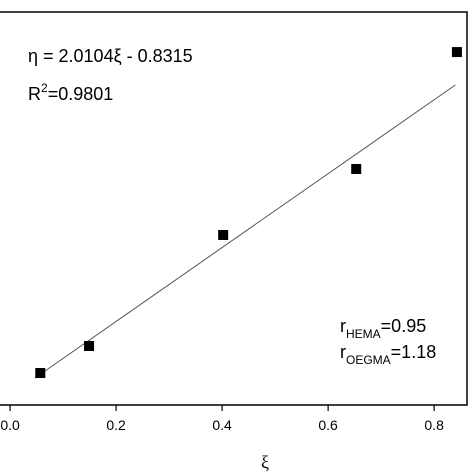  What do you see at coordinates (116, 425) in the screenshot?
I see `x-tick-label: 0.2` at bounding box center [116, 425].